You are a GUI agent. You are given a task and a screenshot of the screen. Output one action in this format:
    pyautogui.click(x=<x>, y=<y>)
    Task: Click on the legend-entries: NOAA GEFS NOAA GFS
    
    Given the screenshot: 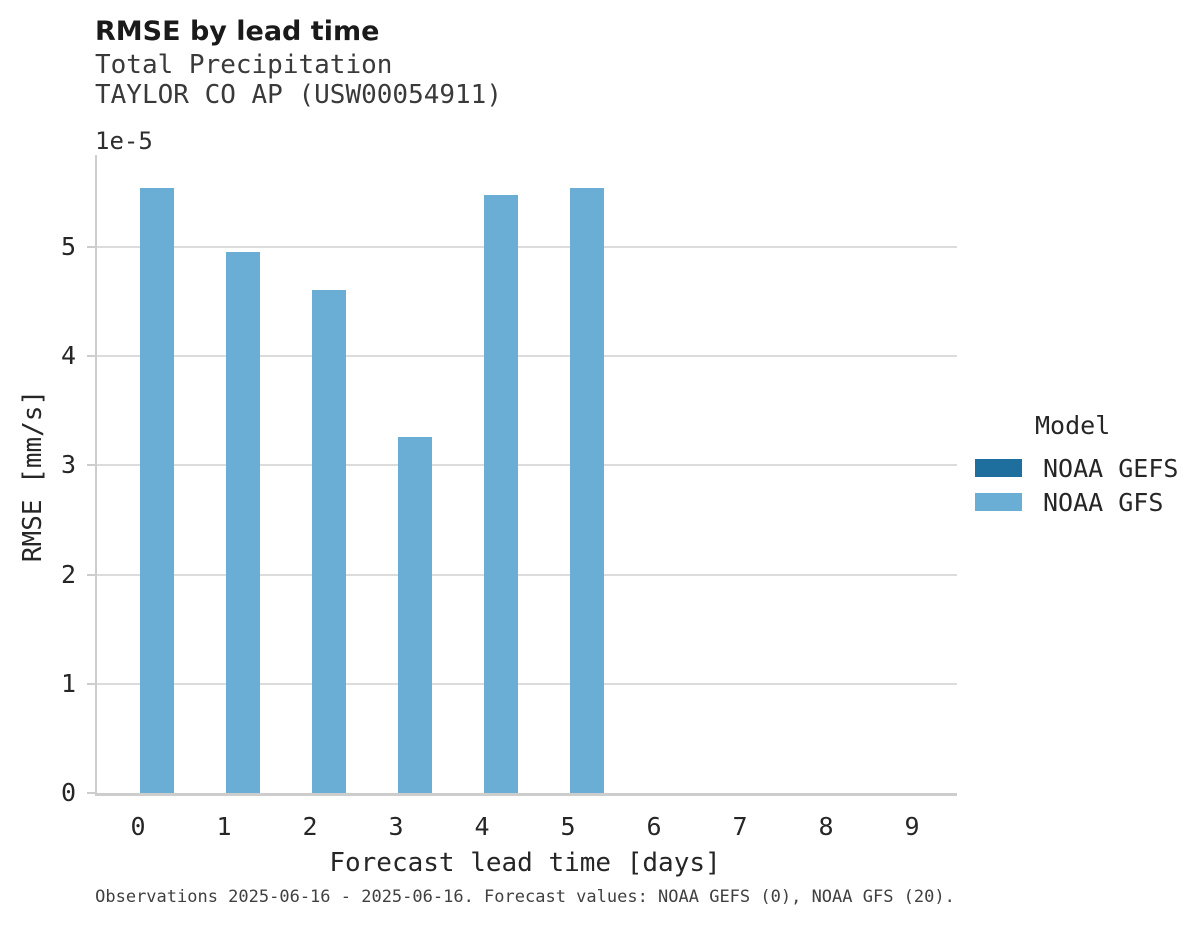 What is the action you would take?
    pyautogui.click(x=1074, y=485)
    